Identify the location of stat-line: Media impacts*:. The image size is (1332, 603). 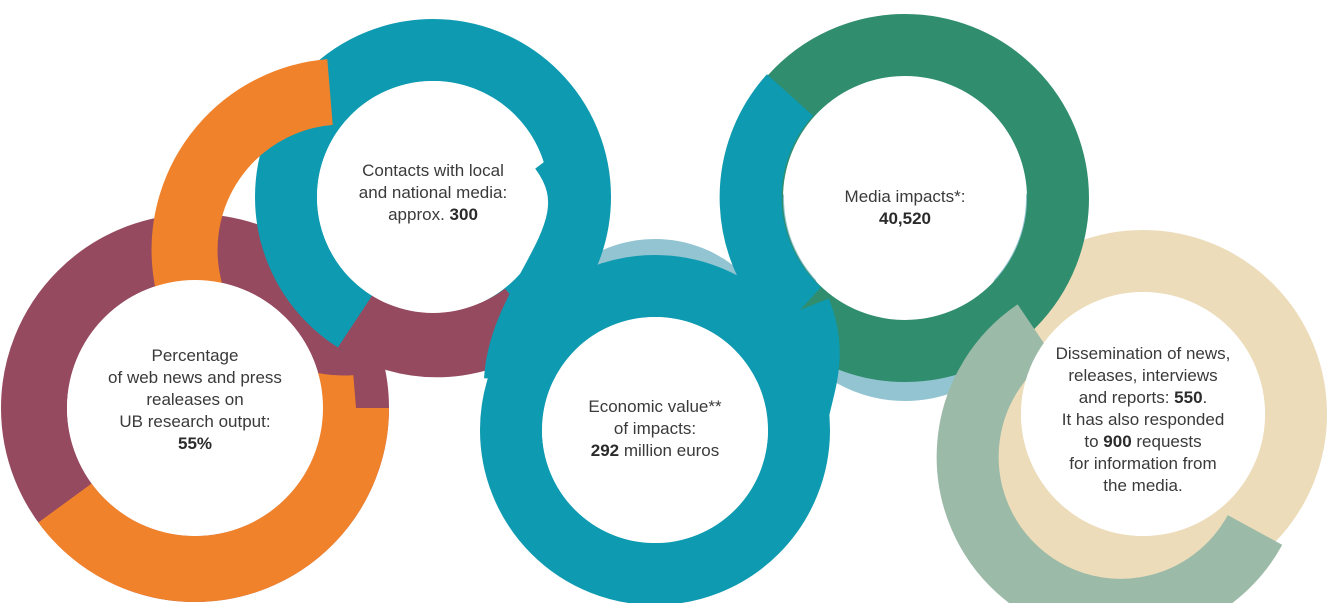
(905, 196).